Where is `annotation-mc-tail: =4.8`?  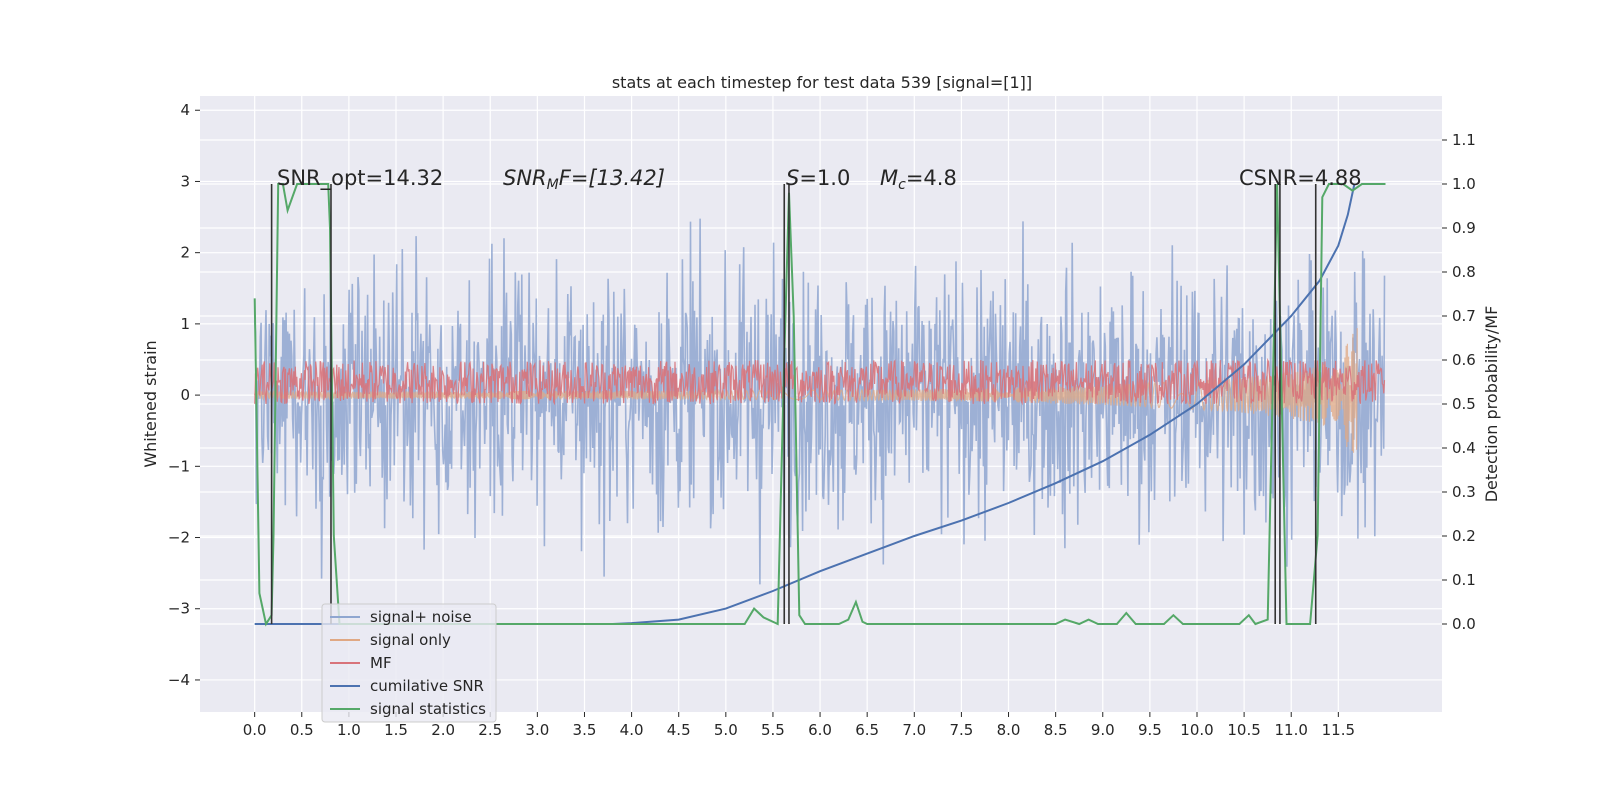
annotation-mc-tail: =4.8 is located at coordinates (931, 178).